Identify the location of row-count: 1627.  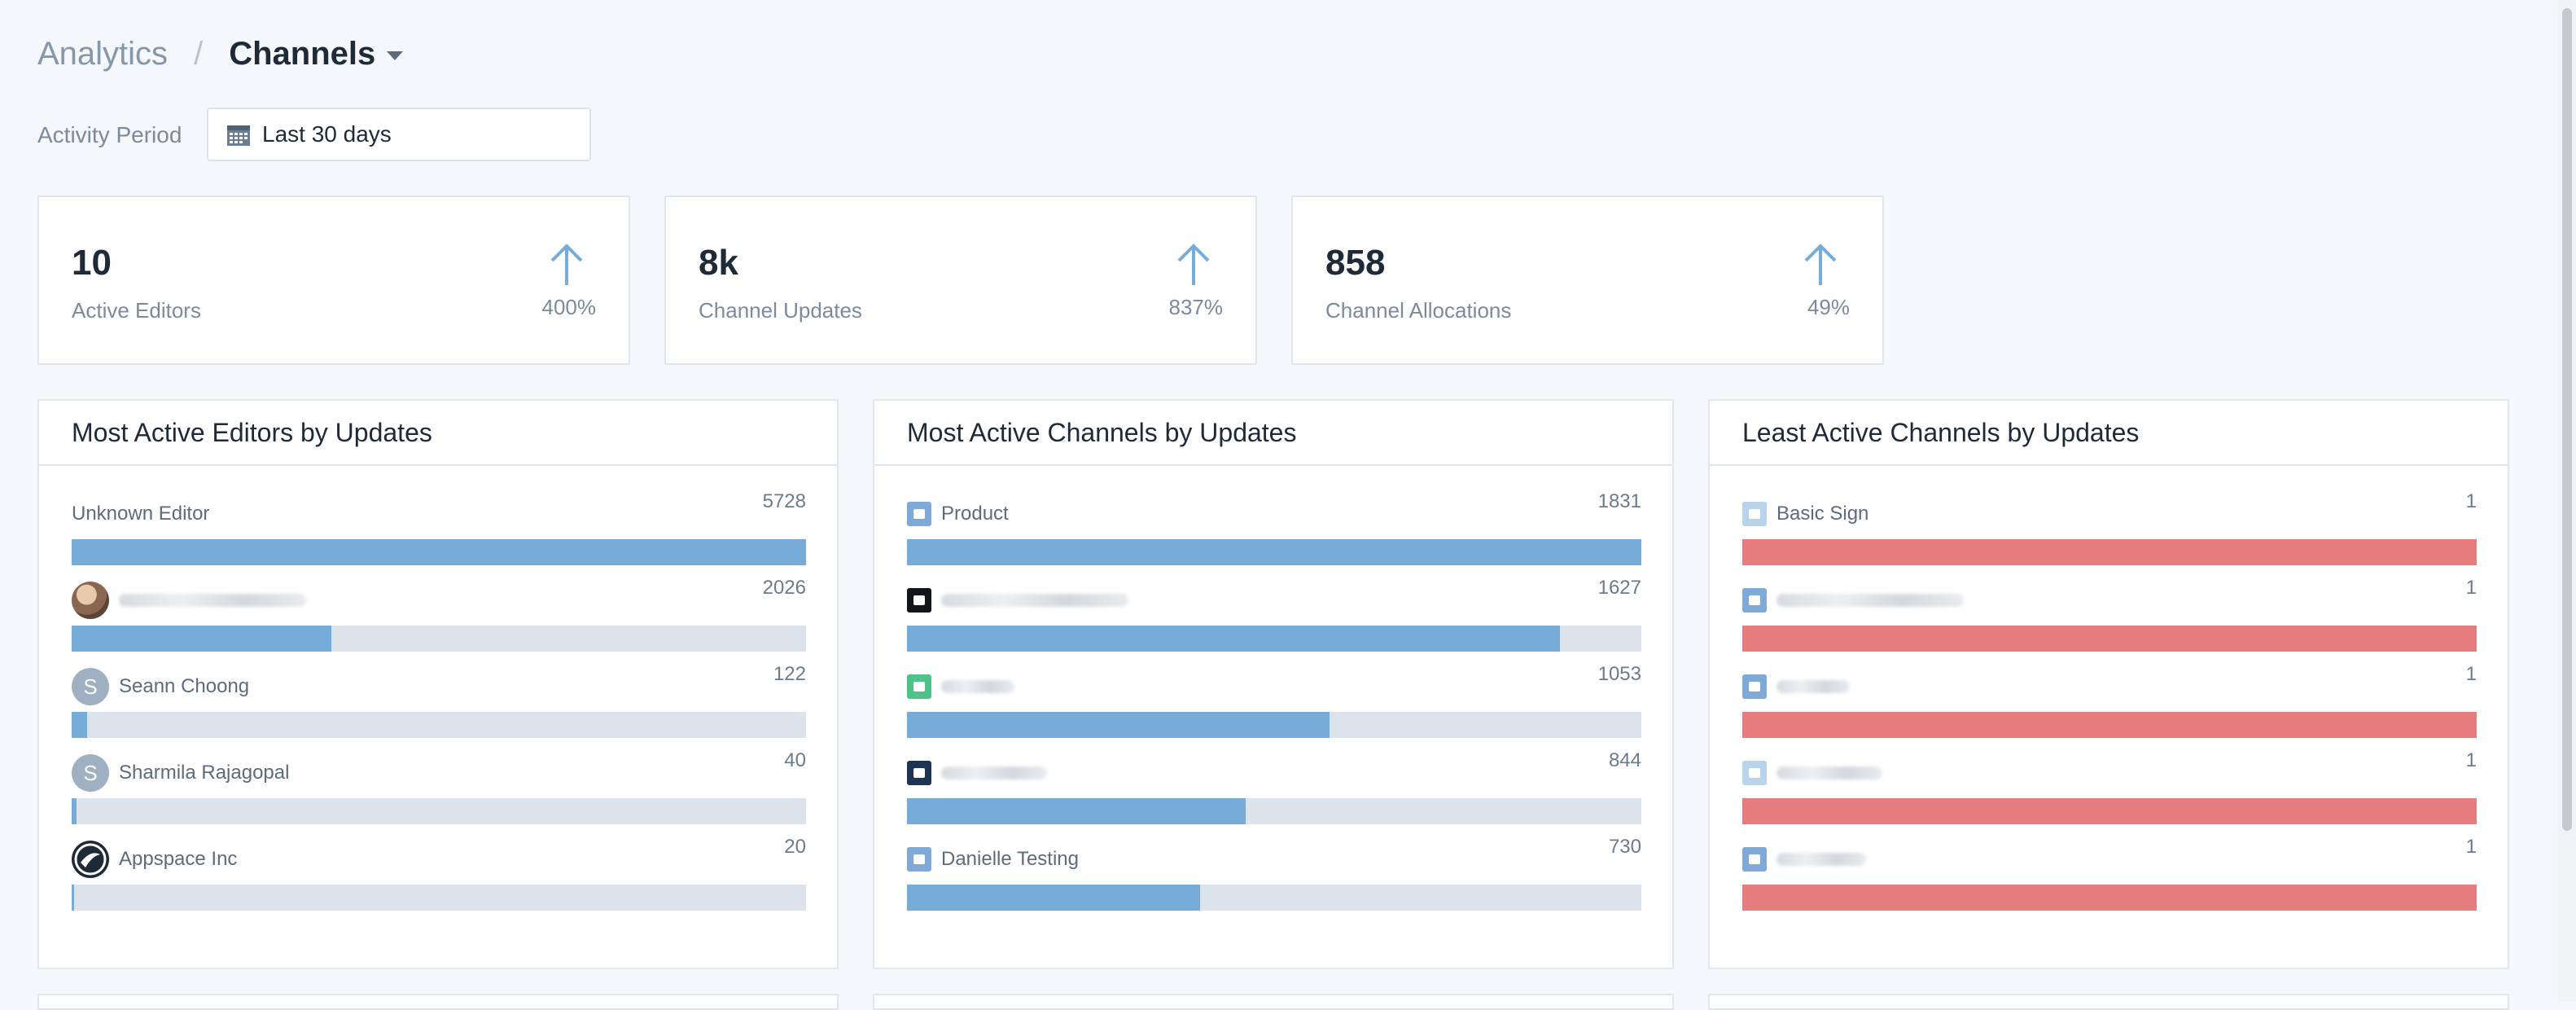
(1619, 588).